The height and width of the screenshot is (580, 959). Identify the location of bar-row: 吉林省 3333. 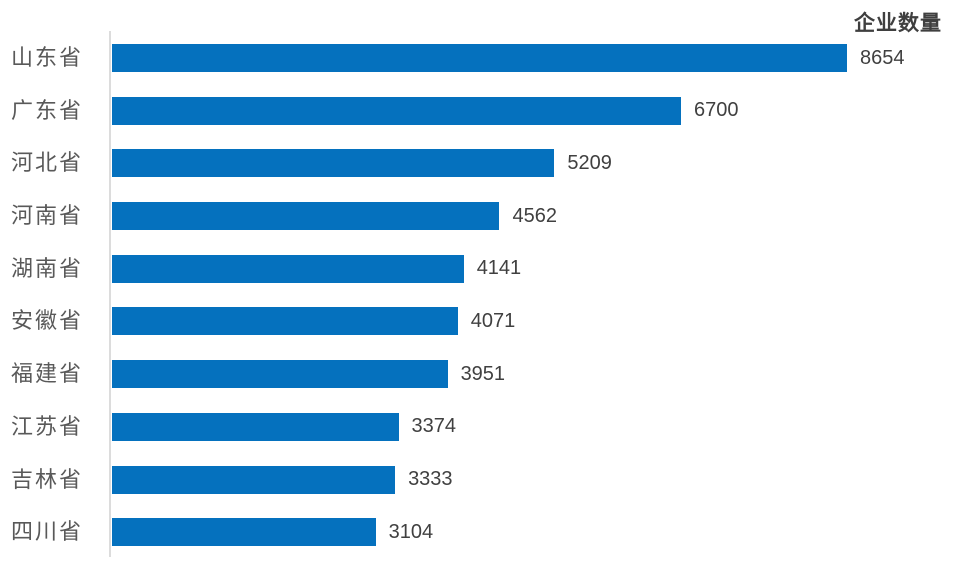
(452, 479).